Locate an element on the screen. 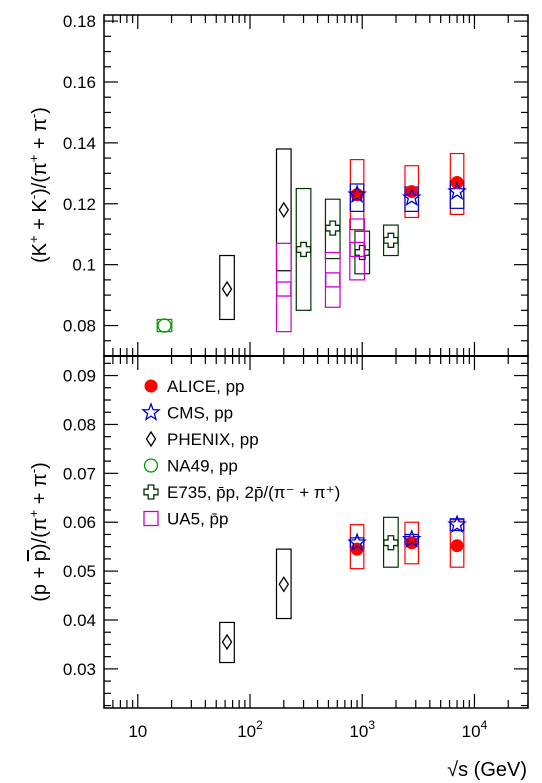 This screenshot has width=542, height=783. y-tick-label: 0.06 is located at coordinates (79, 522).